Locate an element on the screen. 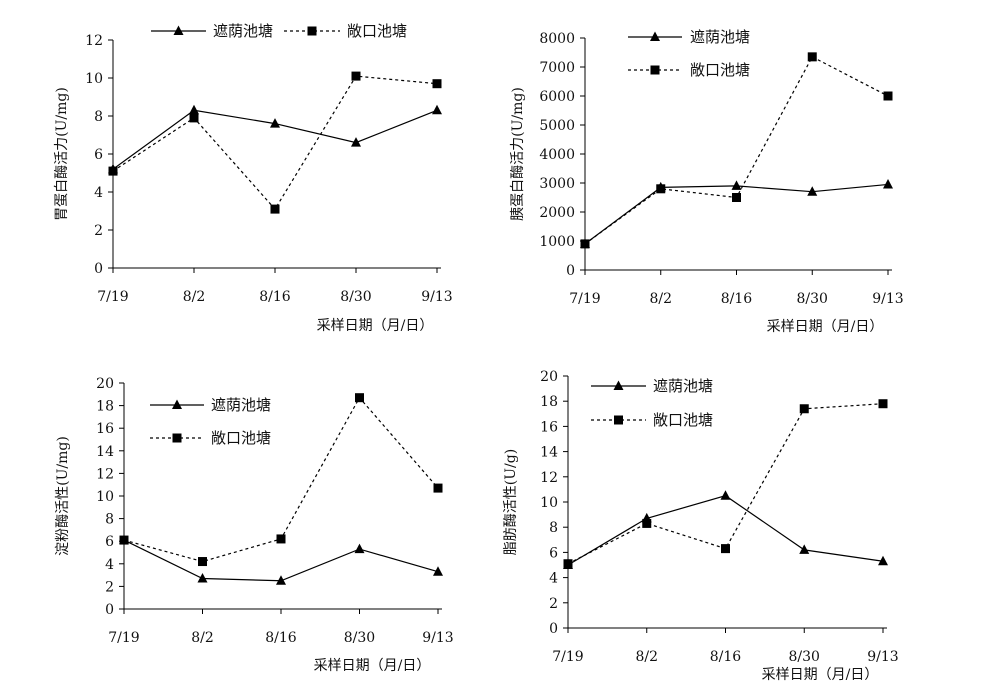  y-tick-label: 2000 is located at coordinates (557, 213).